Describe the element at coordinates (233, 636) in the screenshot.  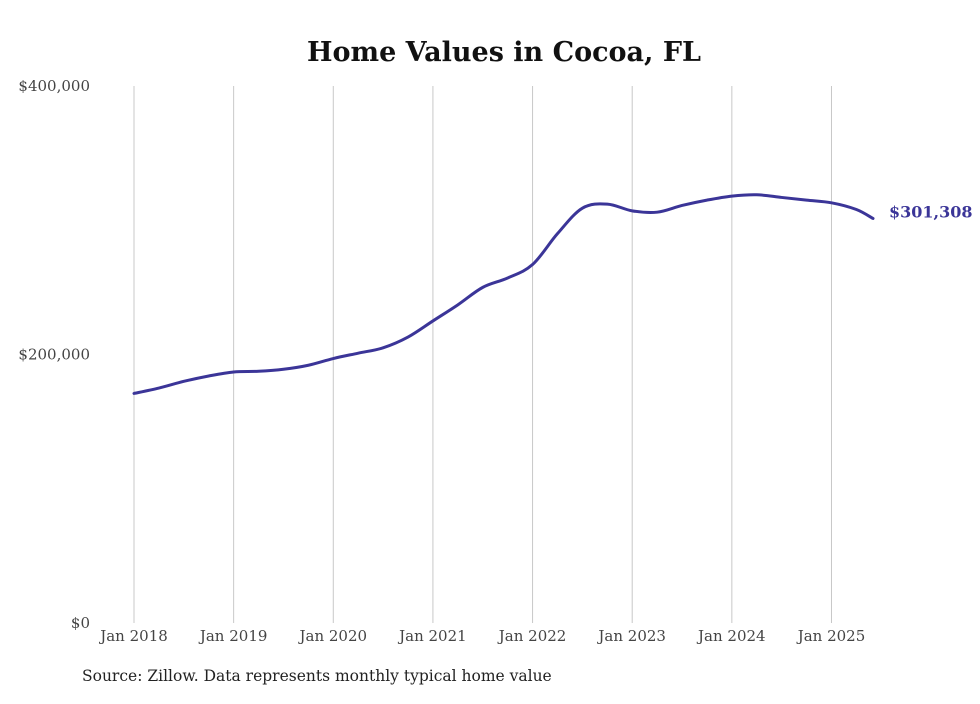
I see `x-tick-label-1: Jan 2019` at that location.